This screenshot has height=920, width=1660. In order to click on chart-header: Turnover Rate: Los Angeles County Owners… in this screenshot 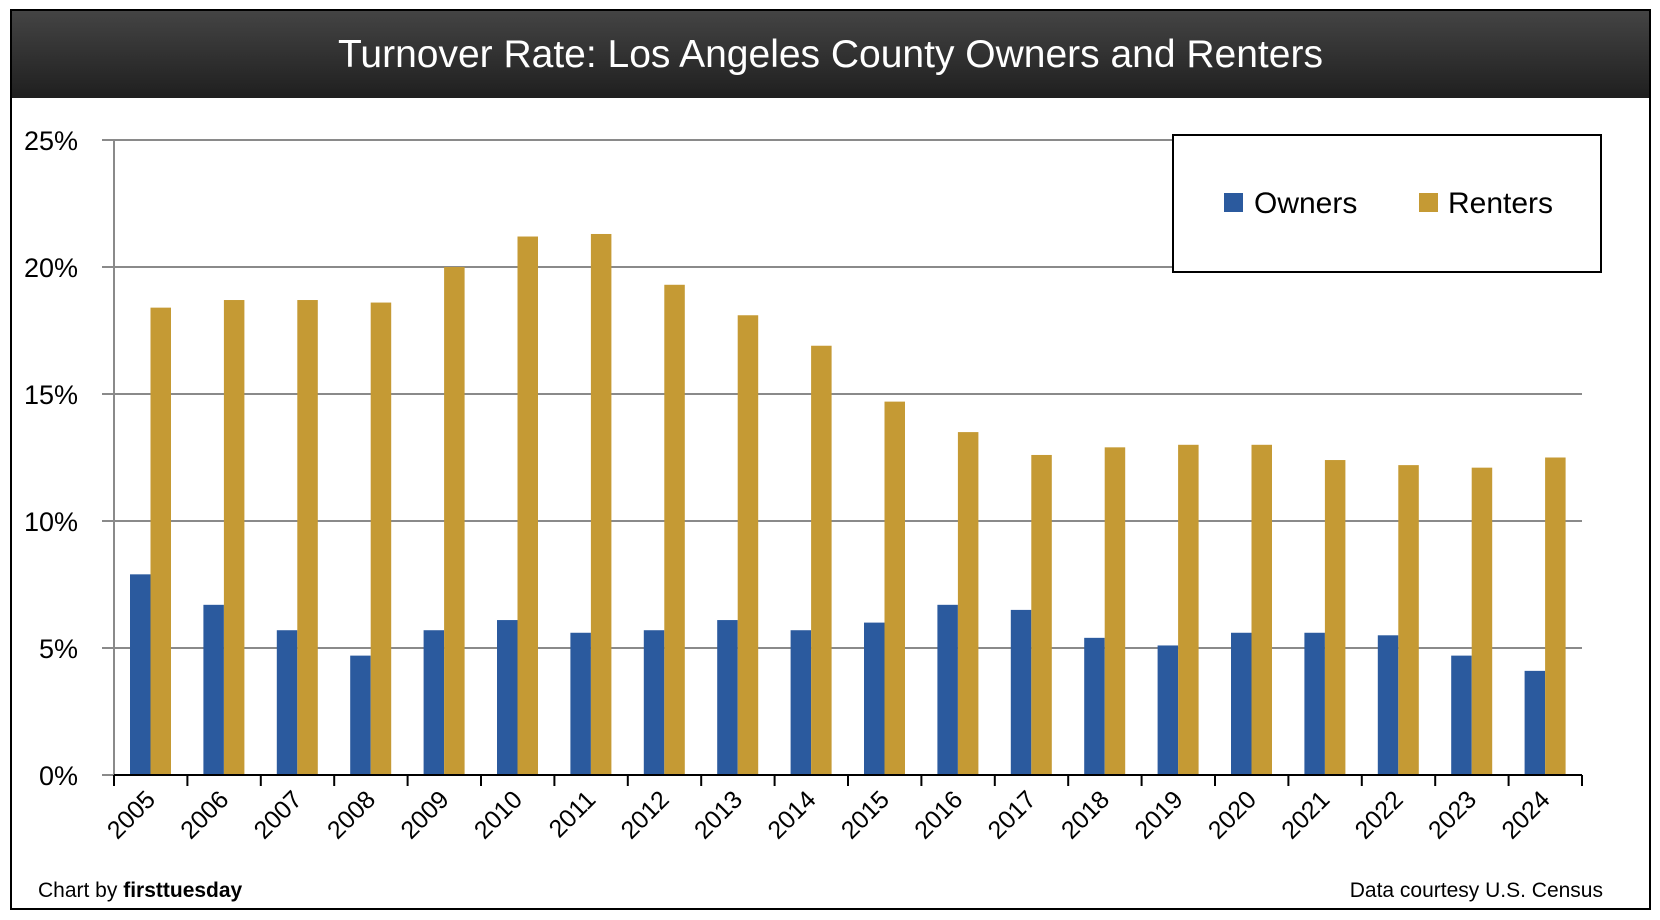, I will do `click(830, 54)`.